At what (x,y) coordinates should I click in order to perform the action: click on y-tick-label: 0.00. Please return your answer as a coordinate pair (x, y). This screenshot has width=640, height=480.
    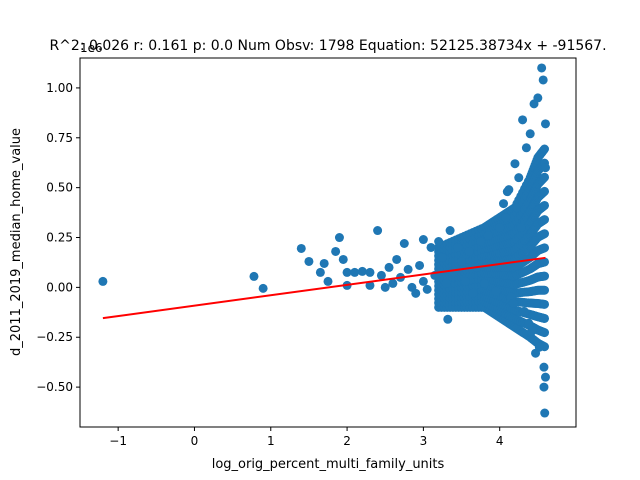
    Looking at the image, I should click on (59, 287).